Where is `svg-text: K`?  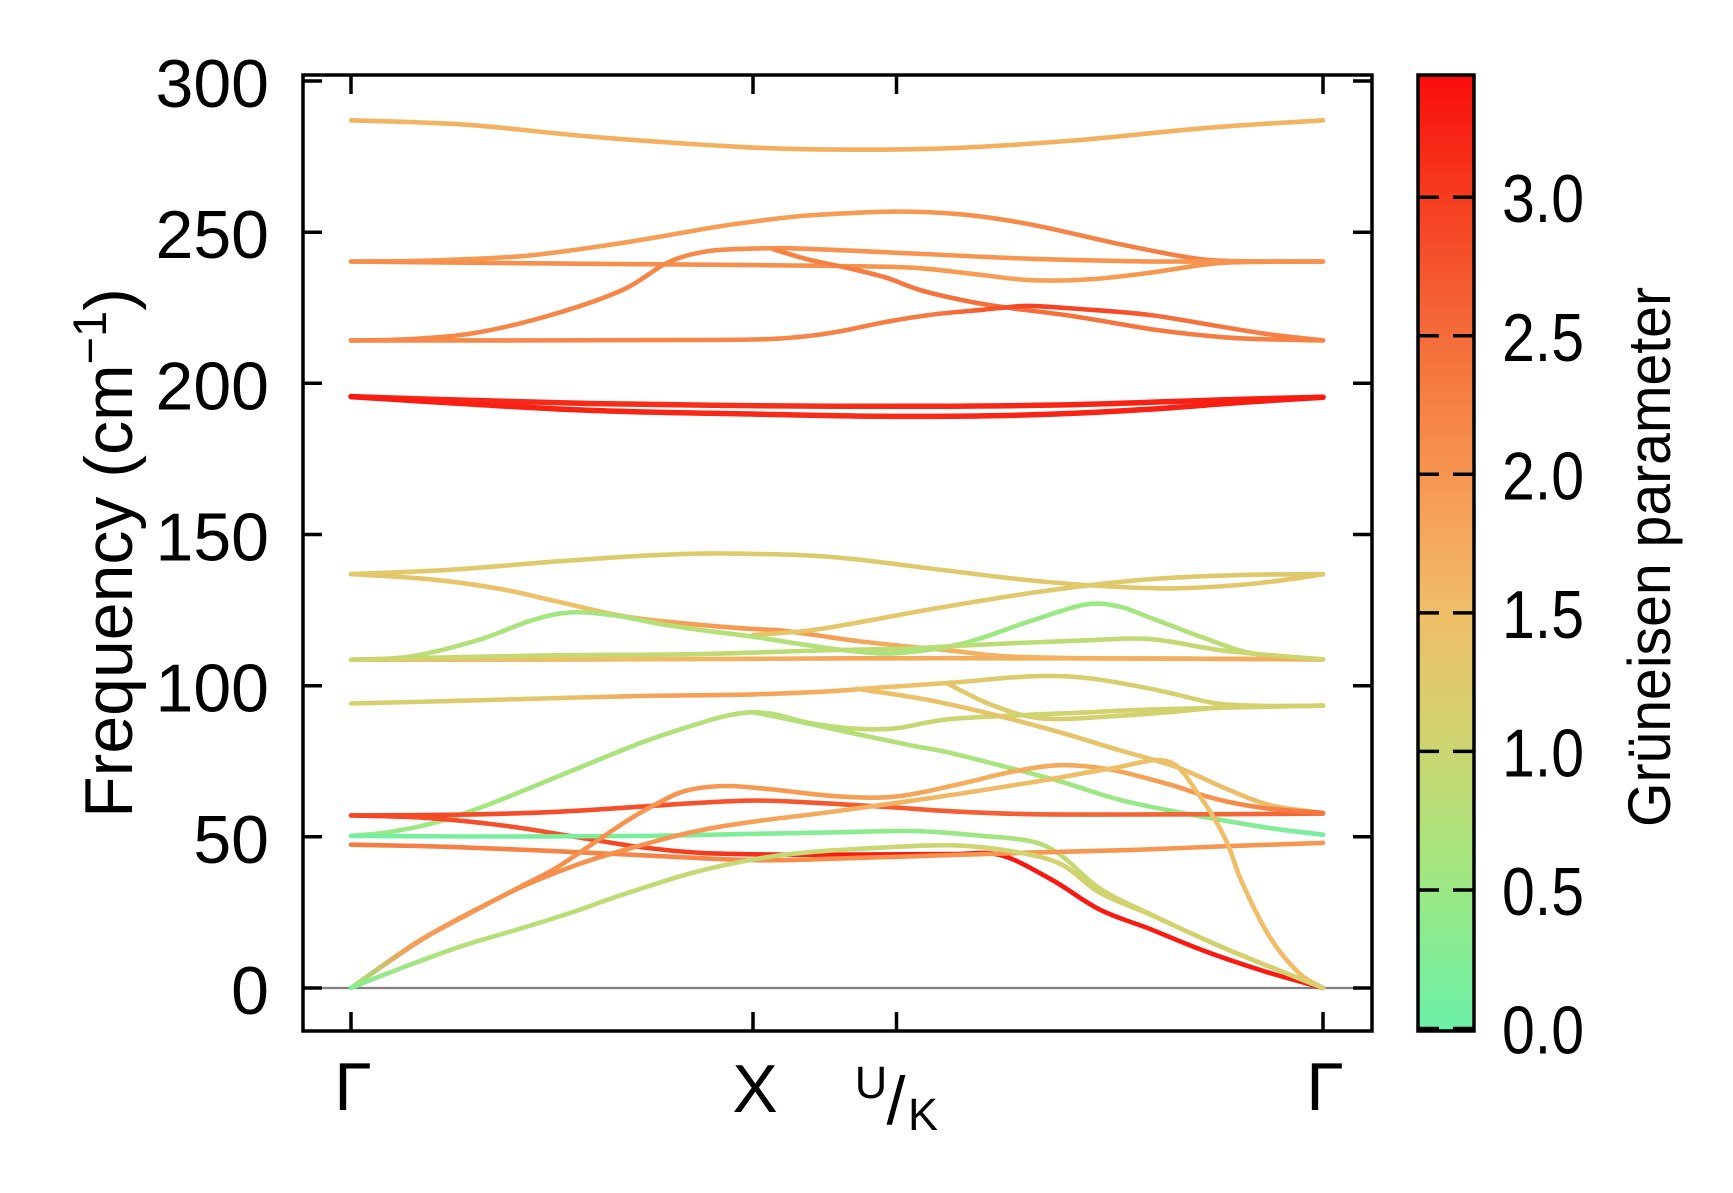 svg-text: K is located at coordinates (923, 1114).